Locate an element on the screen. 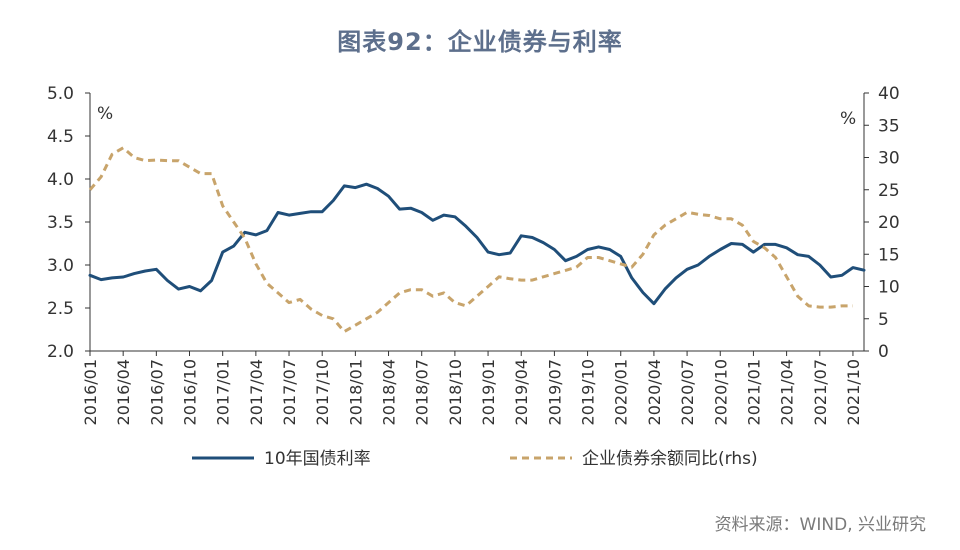  right-tick-label: 15 is located at coordinates (889, 255).